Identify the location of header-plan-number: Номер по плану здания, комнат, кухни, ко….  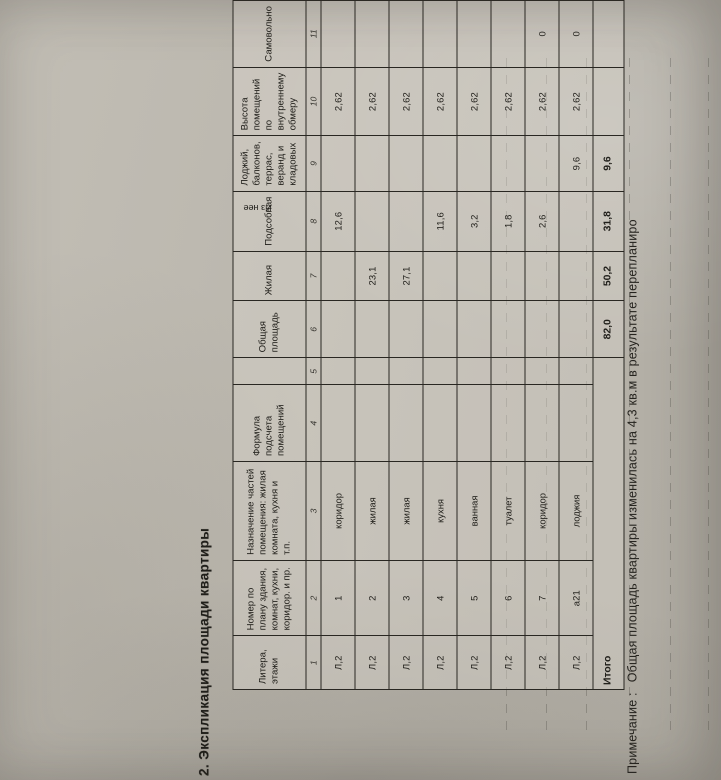
(269, 598).